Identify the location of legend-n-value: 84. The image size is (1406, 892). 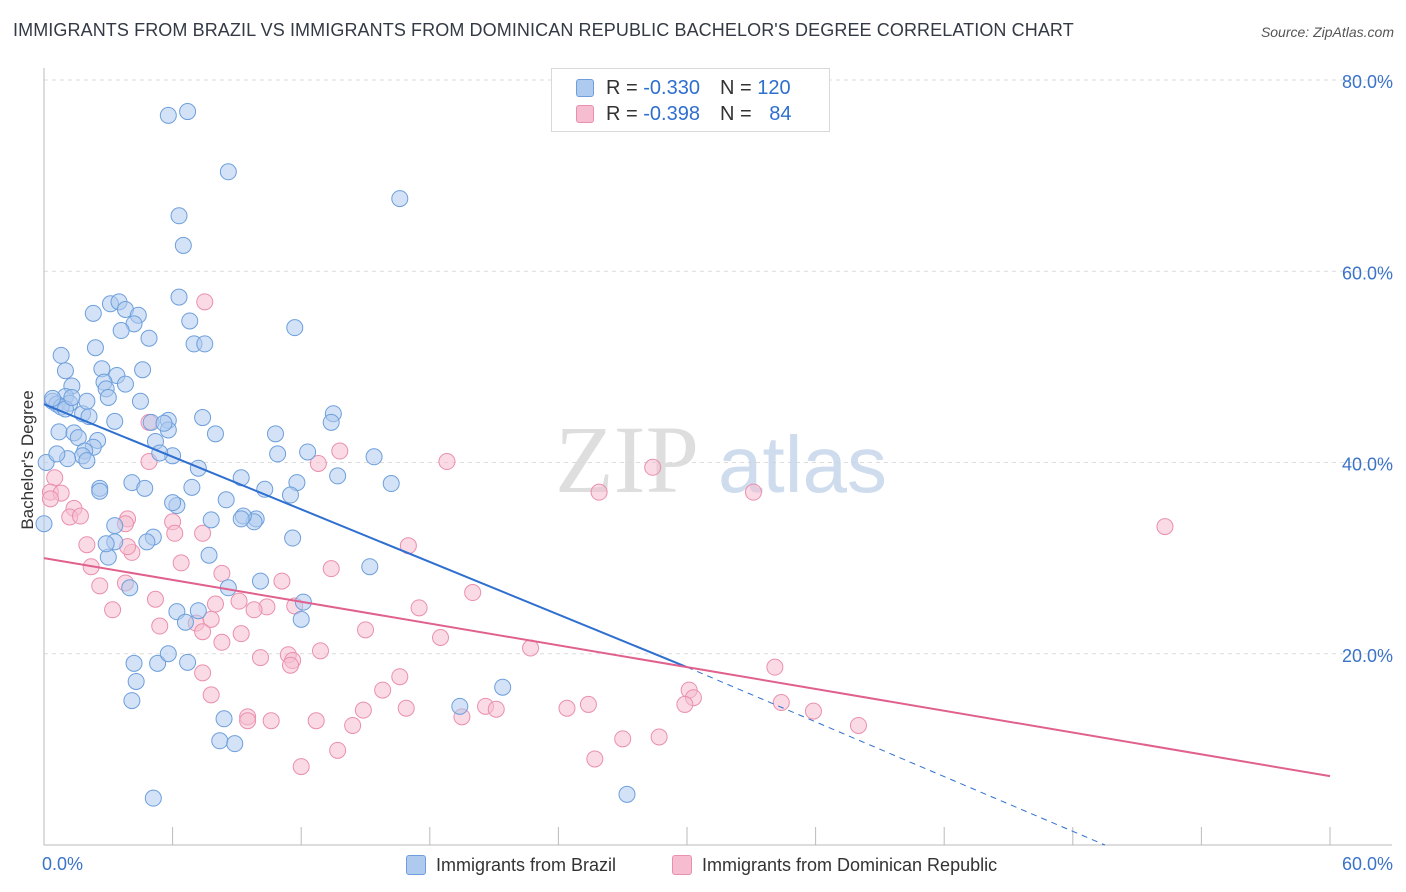
(780, 113).